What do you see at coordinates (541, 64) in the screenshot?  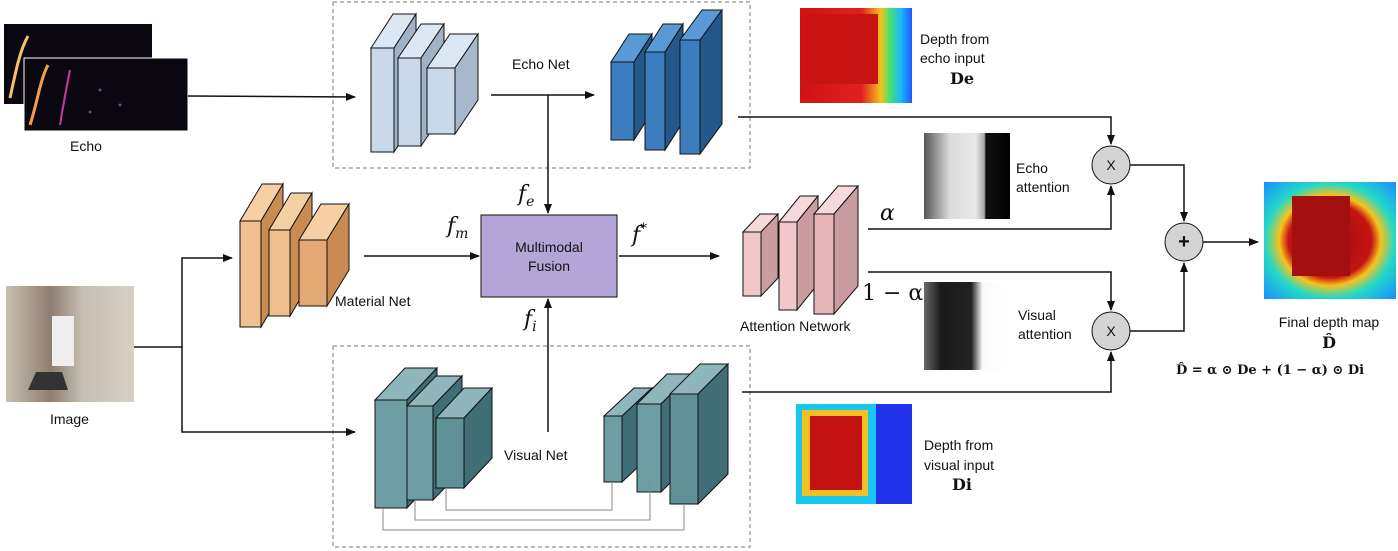 I see `echo-net-label: Echo Net` at bounding box center [541, 64].